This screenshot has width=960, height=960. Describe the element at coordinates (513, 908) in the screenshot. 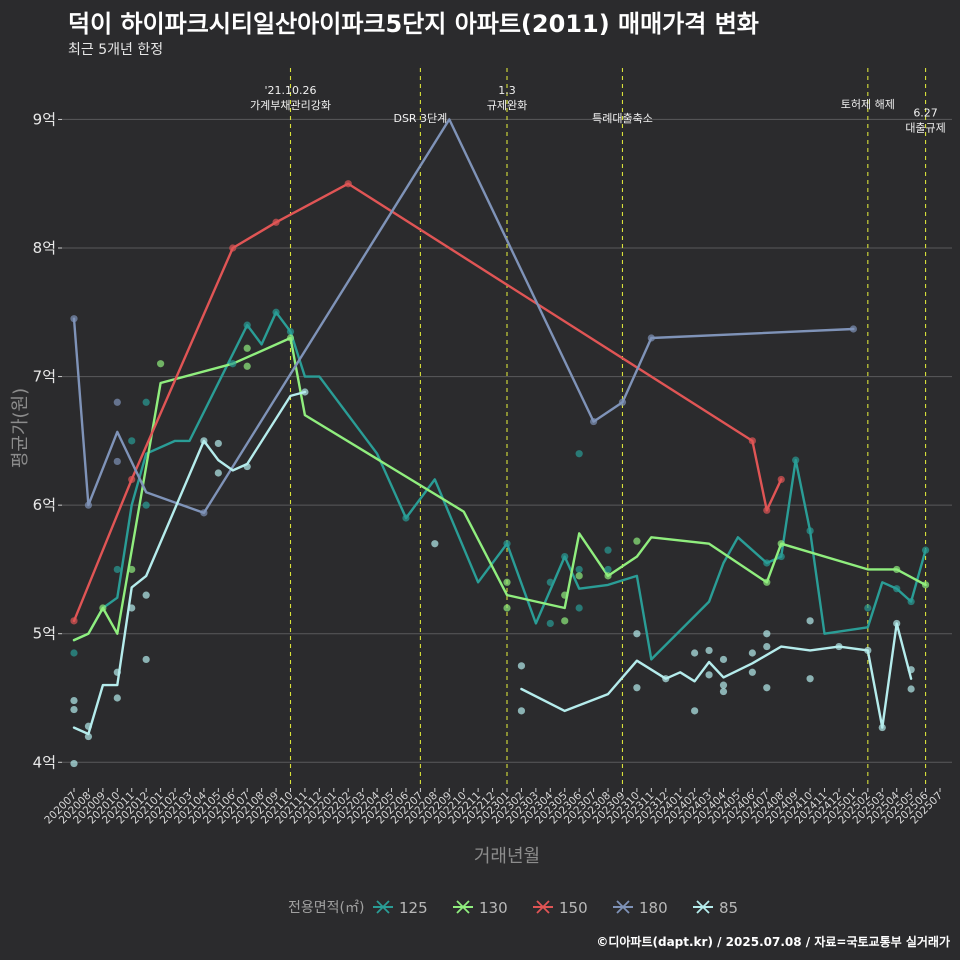

I see `legend: 전용면적(㎡) 125 130 150 180 85` at that location.